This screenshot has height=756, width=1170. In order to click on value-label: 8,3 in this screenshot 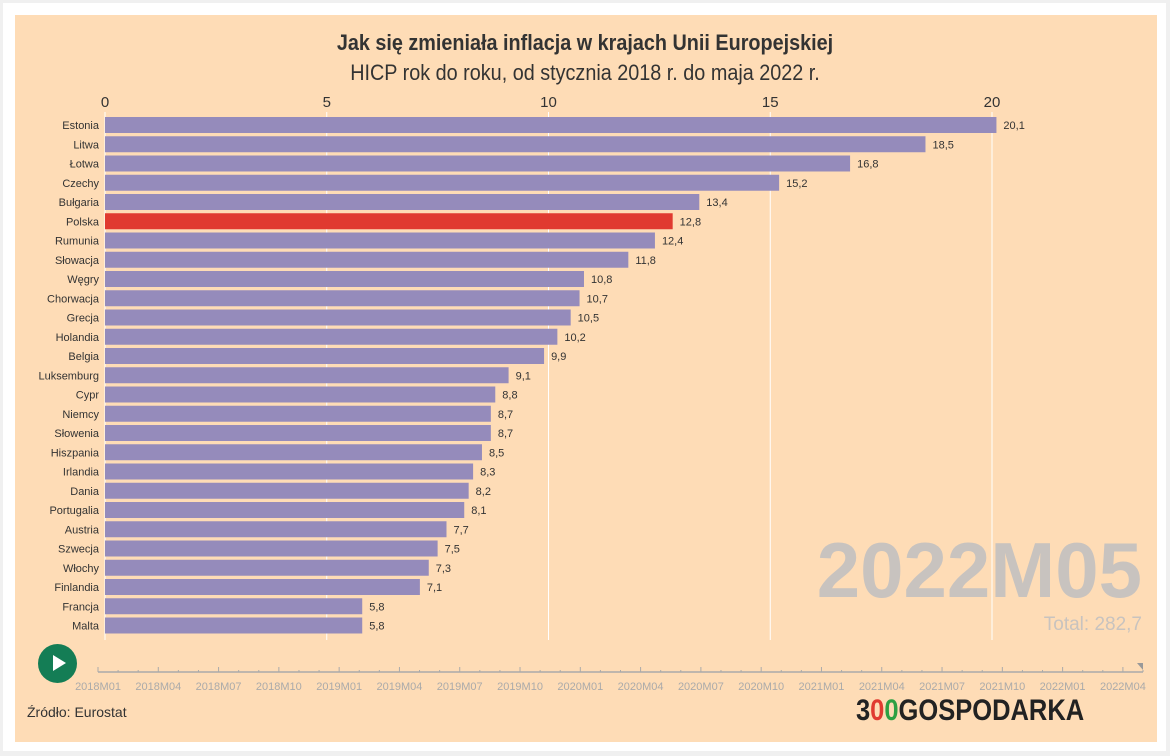, I will do `click(487, 473)`.